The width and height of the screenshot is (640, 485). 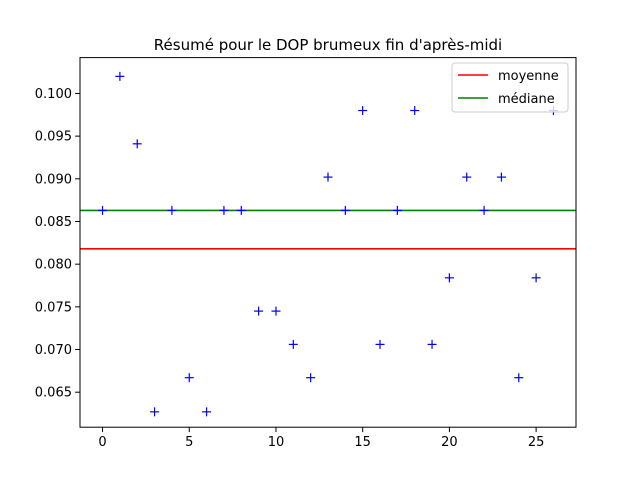 What do you see at coordinates (276, 442) in the screenshot?
I see `x-tick-label: 10` at bounding box center [276, 442].